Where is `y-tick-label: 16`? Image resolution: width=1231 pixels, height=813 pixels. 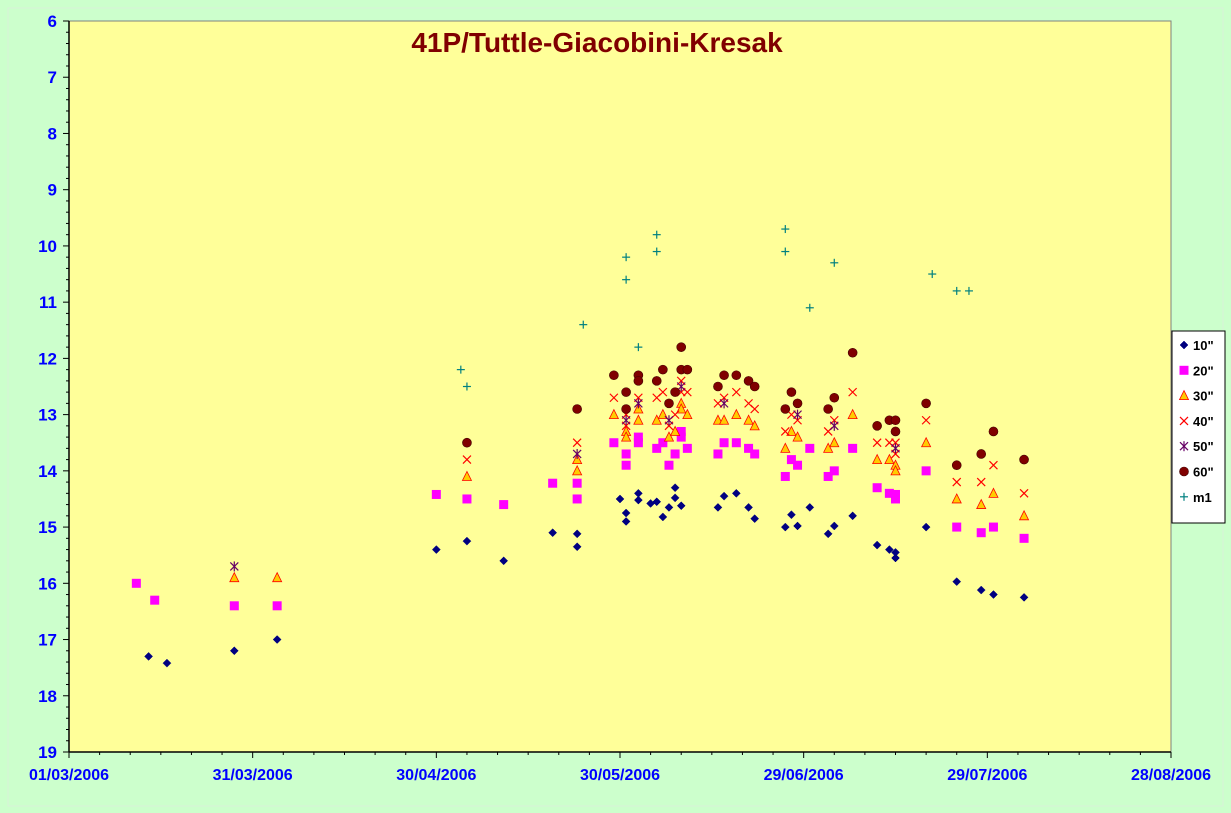 y-tick-label: 16 is located at coordinates (47, 583).